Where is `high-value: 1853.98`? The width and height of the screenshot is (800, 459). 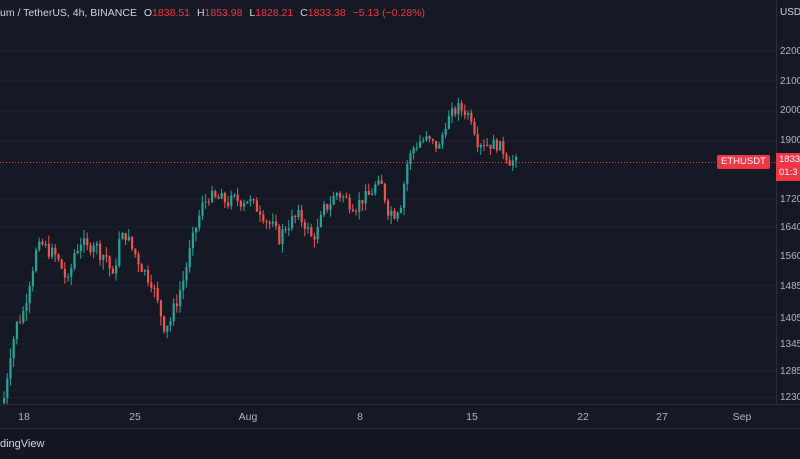
high-value: 1853.98 is located at coordinates (223, 13).